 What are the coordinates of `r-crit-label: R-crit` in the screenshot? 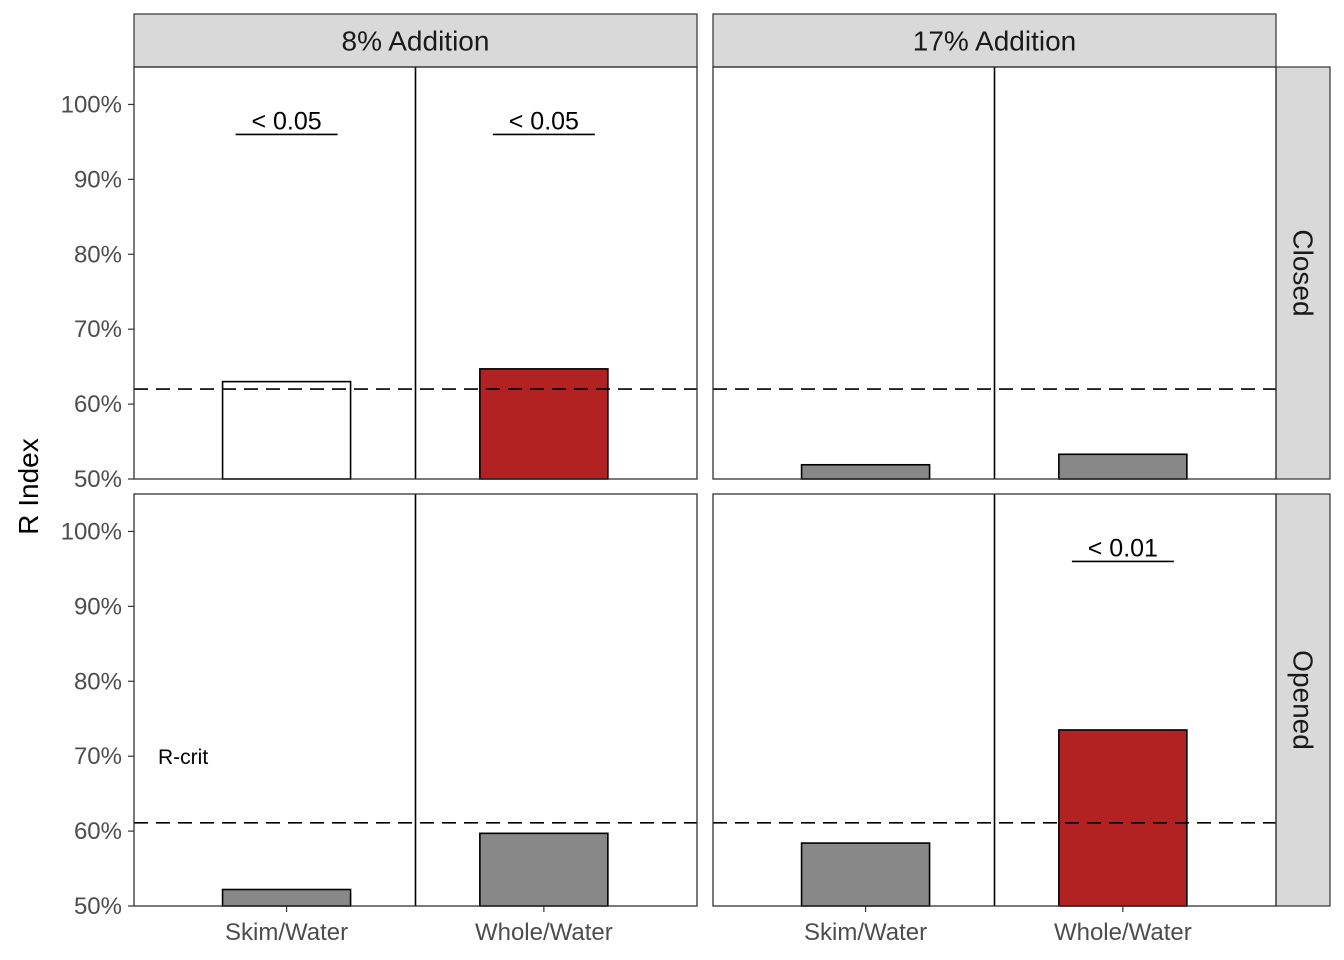 It's located at (183, 757).